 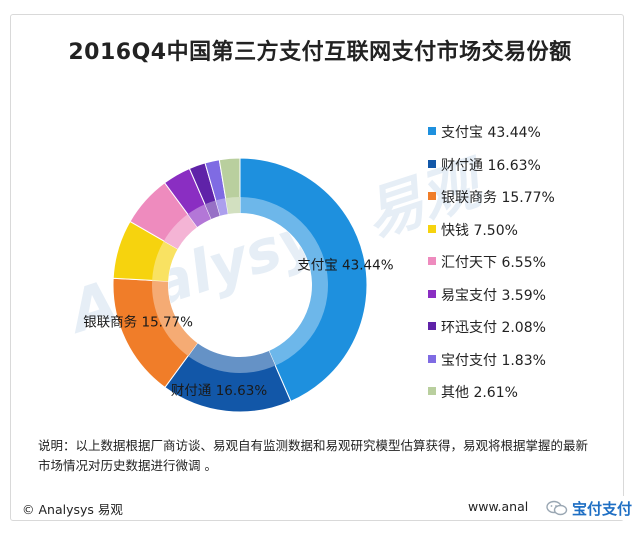 What do you see at coordinates (493, 295) in the screenshot?
I see `legend-label: 易宝支付 3.59%` at bounding box center [493, 295].